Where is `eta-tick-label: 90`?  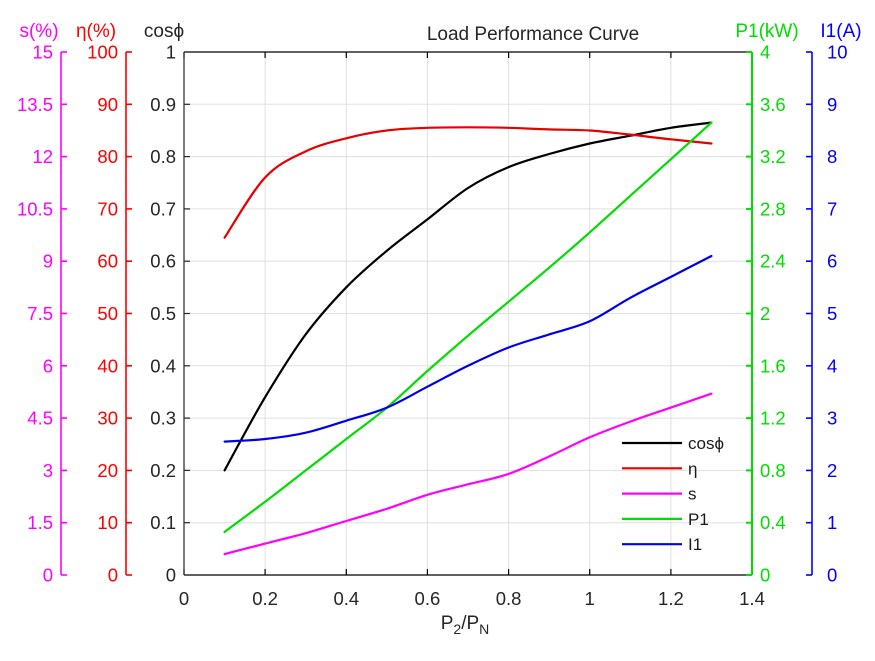 eta-tick-label: 90 is located at coordinates (107, 104).